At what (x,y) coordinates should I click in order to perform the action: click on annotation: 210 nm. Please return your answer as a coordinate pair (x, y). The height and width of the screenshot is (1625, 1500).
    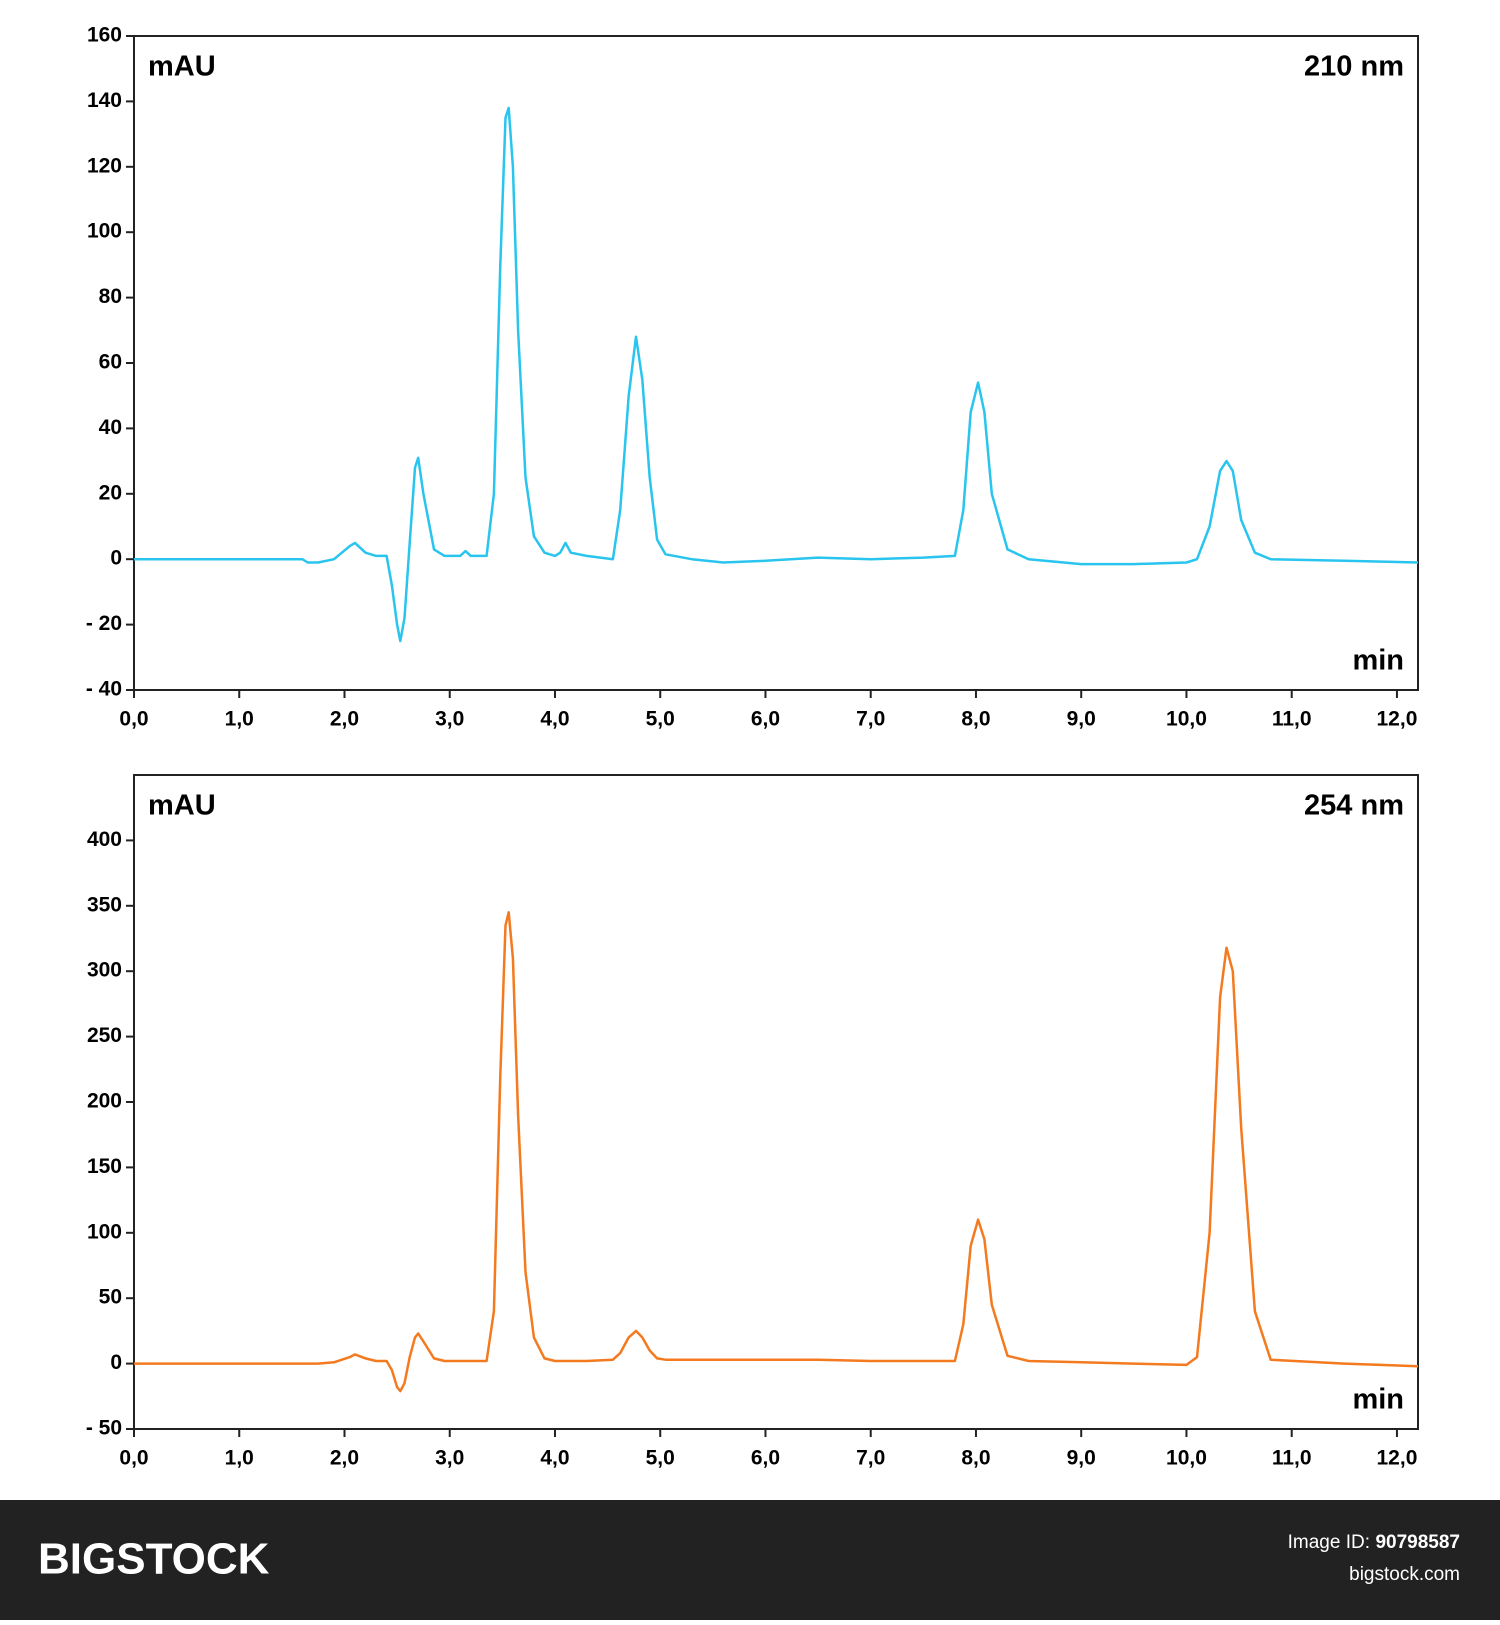
    Looking at the image, I should click on (1354, 67).